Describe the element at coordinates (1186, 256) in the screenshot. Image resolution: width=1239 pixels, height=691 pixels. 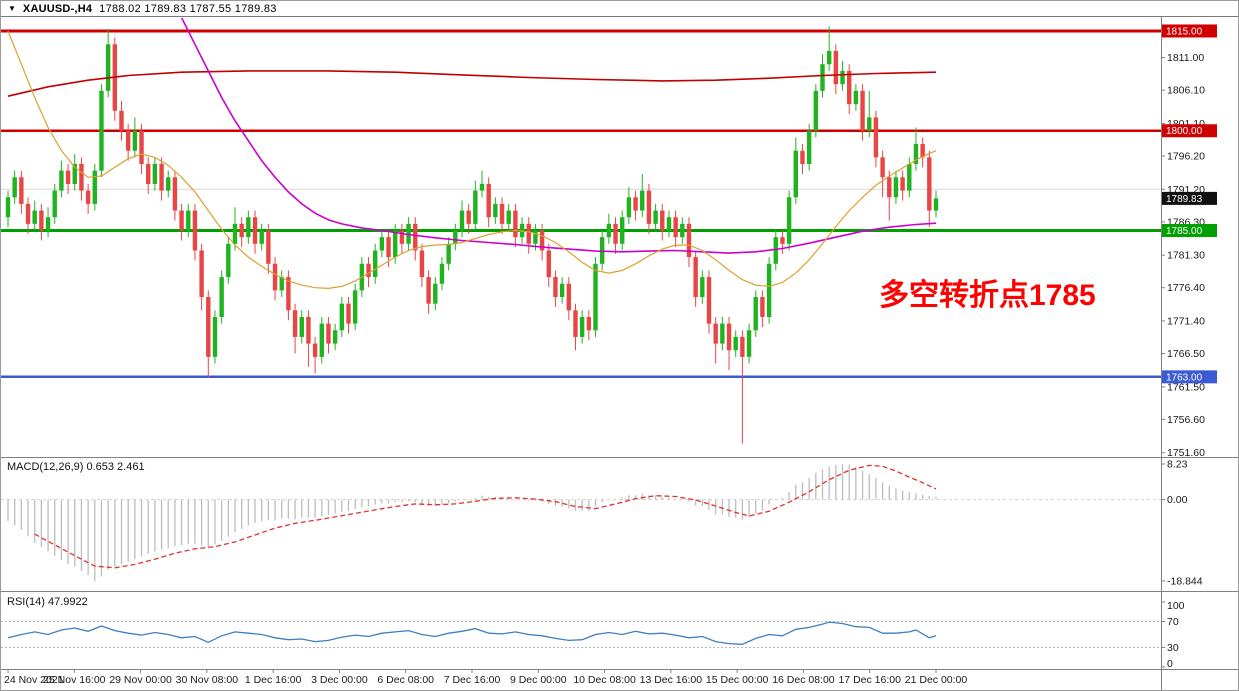
I see `price-tick-label: 1781.30` at that location.